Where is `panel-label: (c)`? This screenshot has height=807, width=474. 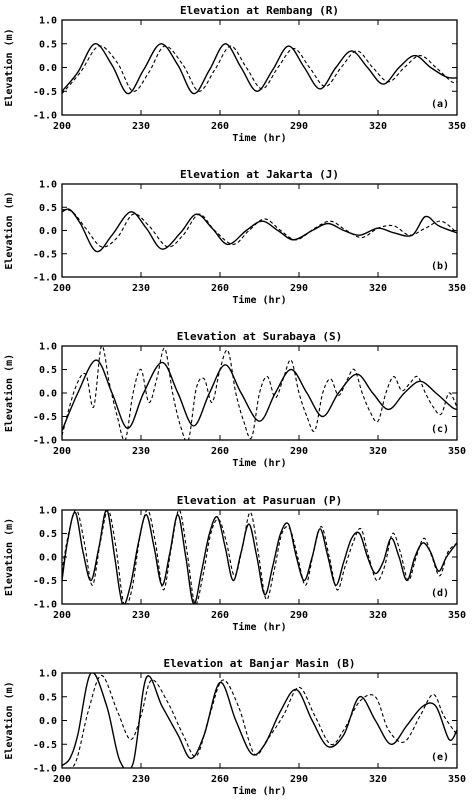
panel-label: (c) is located at coordinates (440, 429).